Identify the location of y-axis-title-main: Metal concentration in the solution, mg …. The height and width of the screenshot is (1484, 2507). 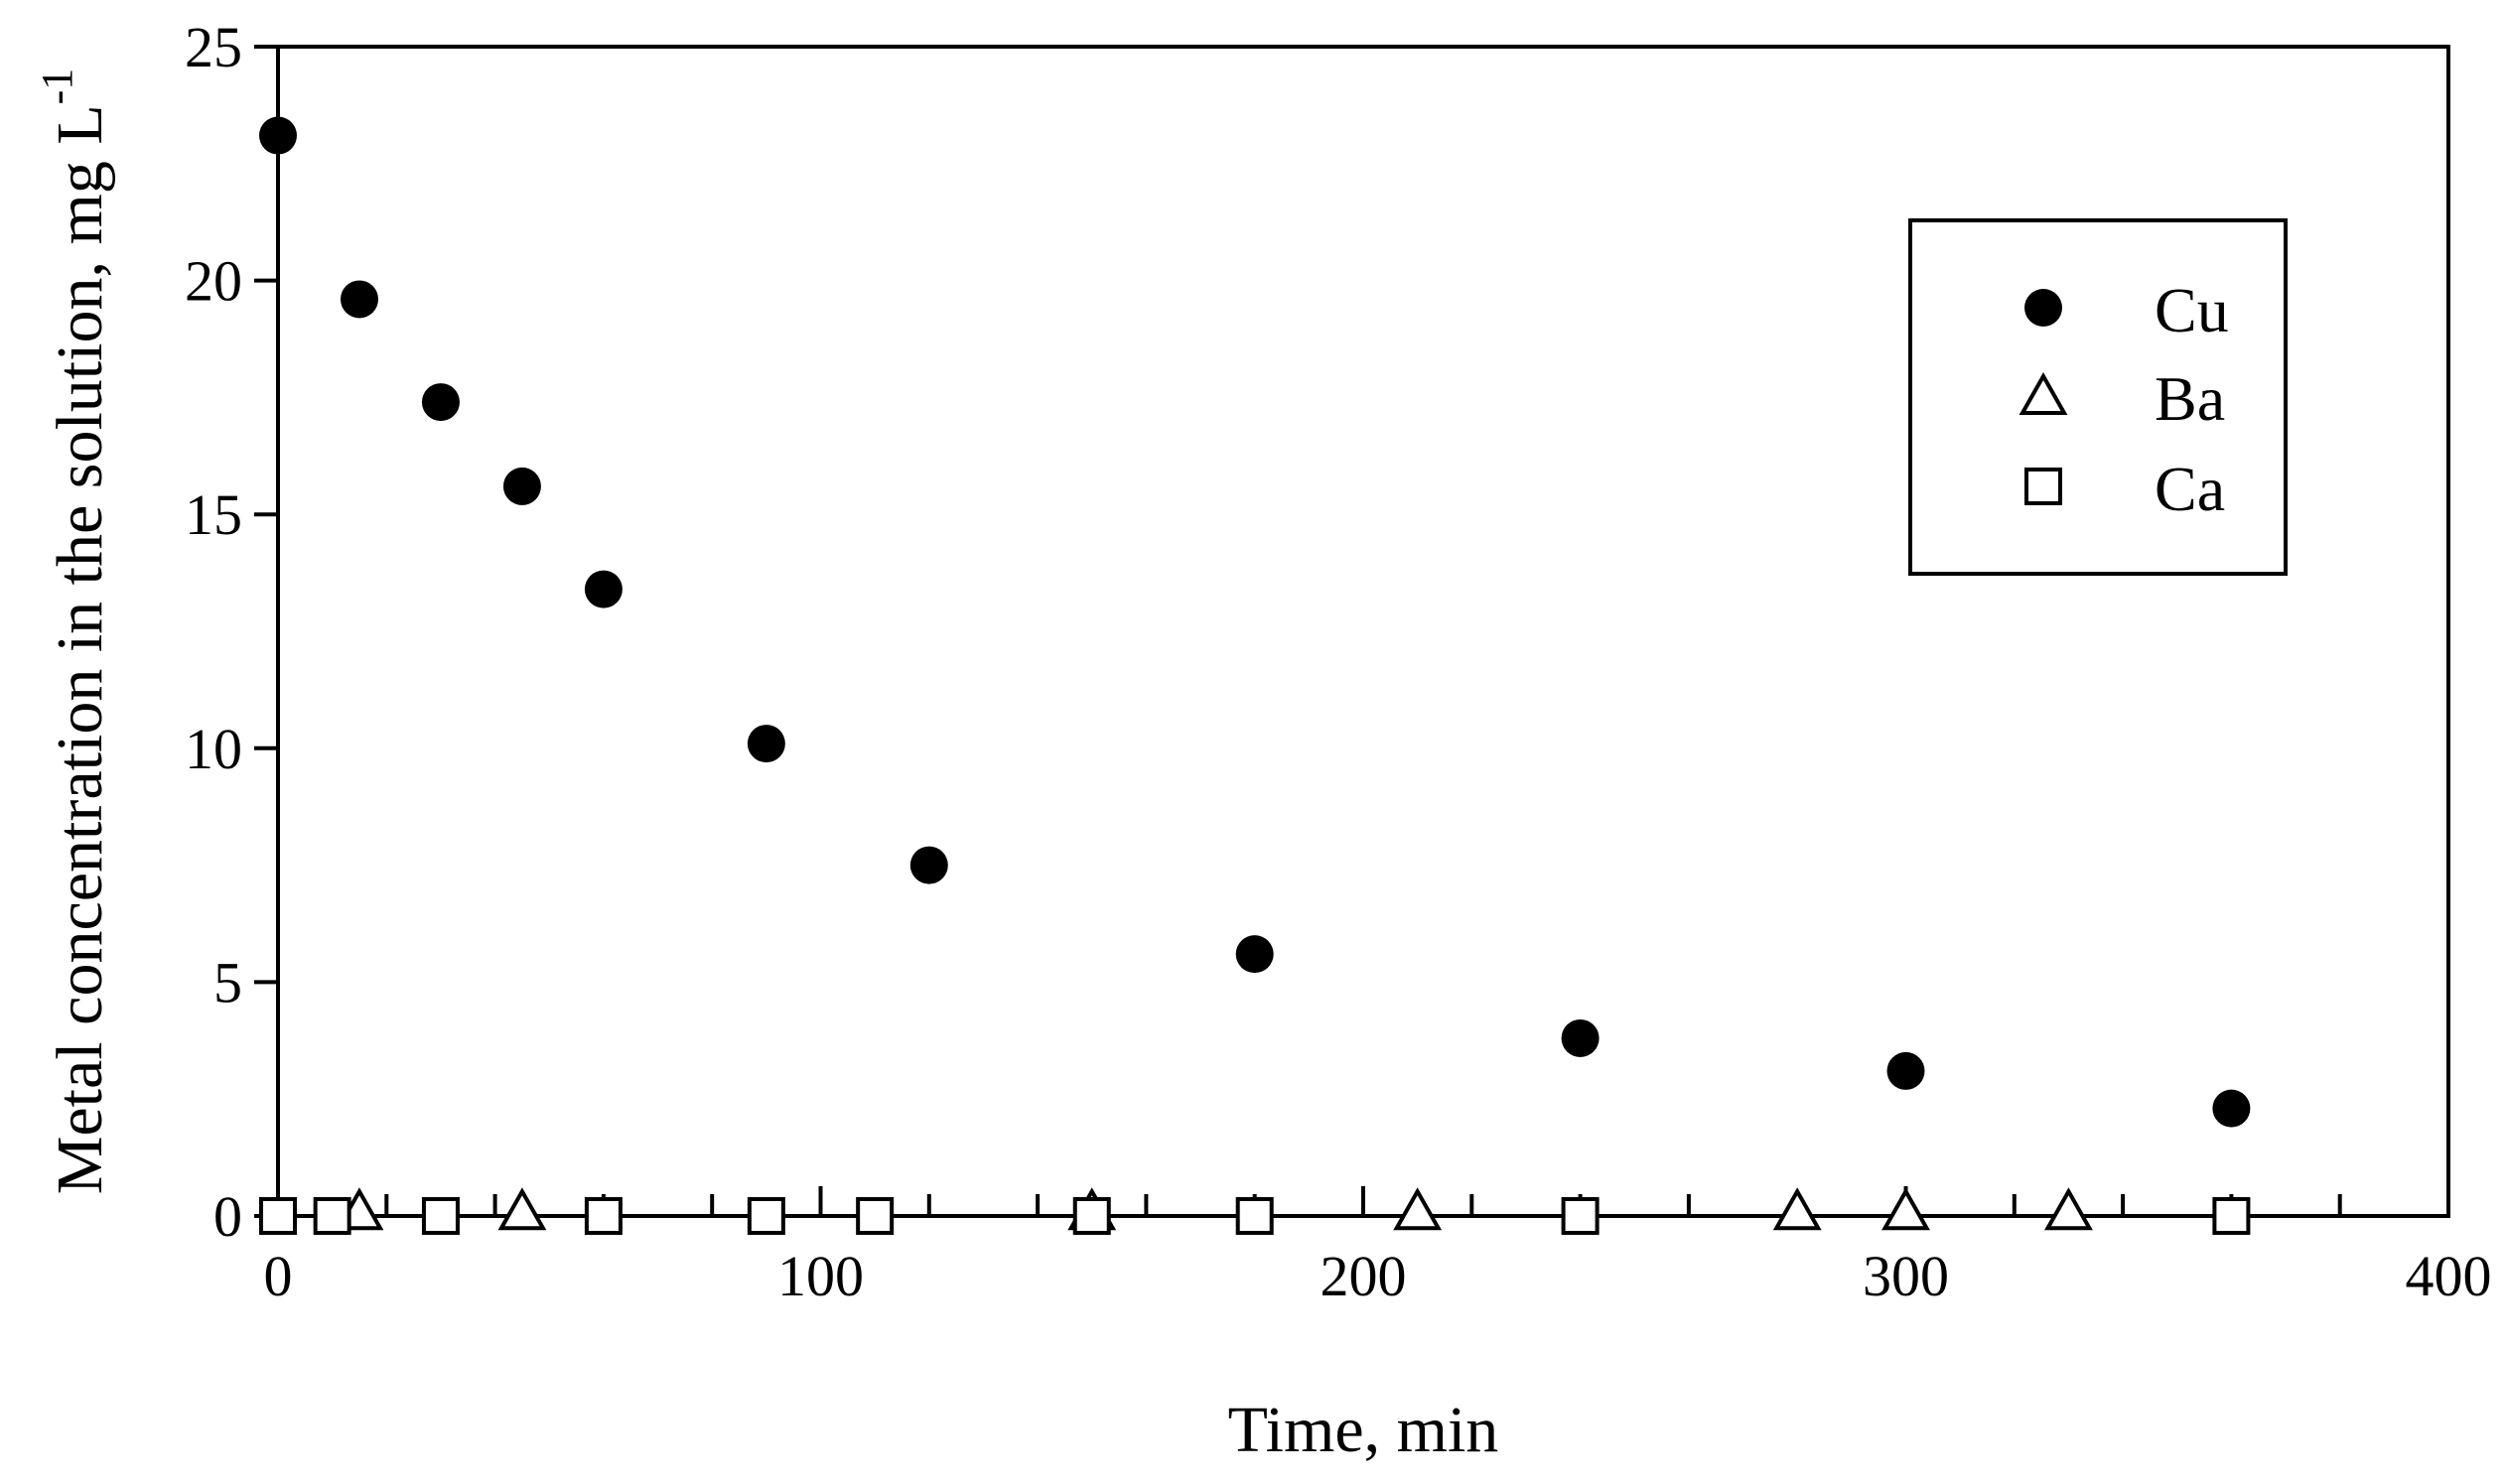
(80, 649).